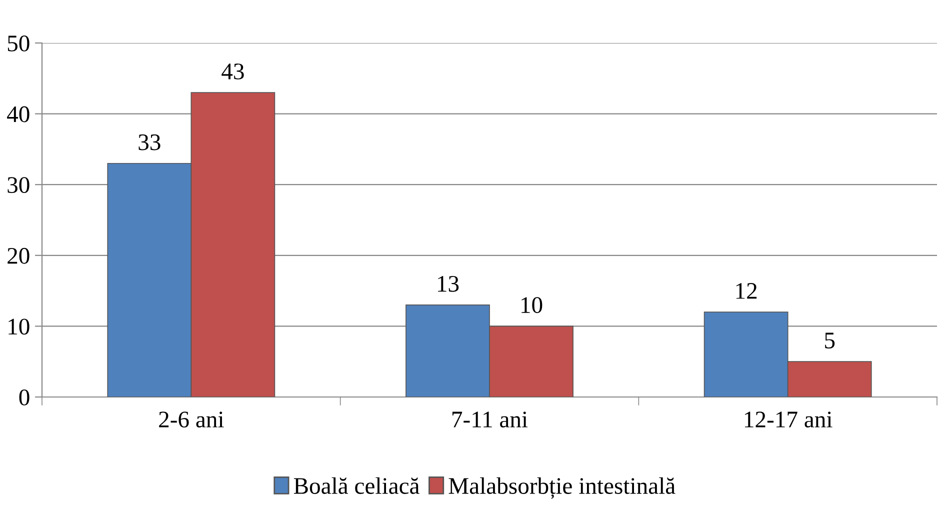 This screenshot has height=520, width=950. I want to click on y-tick-label: 0, so click(24, 397).